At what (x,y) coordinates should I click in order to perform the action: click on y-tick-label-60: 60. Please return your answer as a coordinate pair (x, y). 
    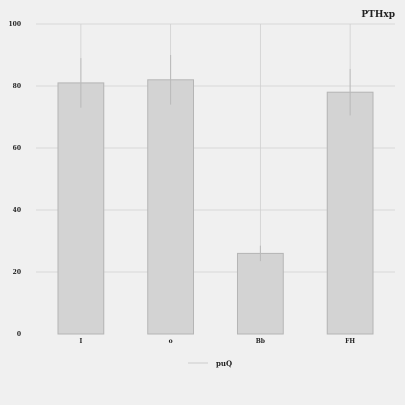
    Looking at the image, I should click on (17, 148).